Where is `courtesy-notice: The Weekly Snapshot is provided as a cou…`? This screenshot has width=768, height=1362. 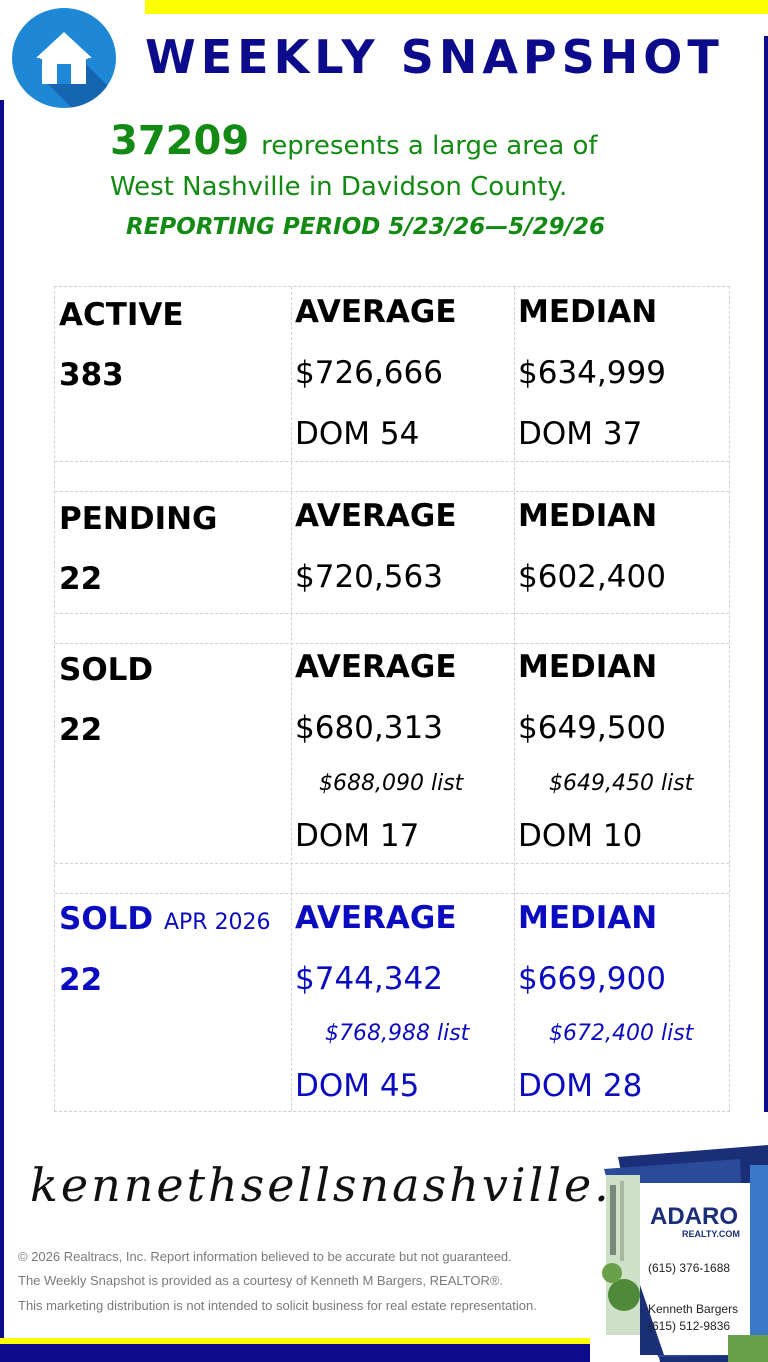
courtesy-notice: The Weekly Snapshot is provided as a cou… is located at coordinates (261, 1280).